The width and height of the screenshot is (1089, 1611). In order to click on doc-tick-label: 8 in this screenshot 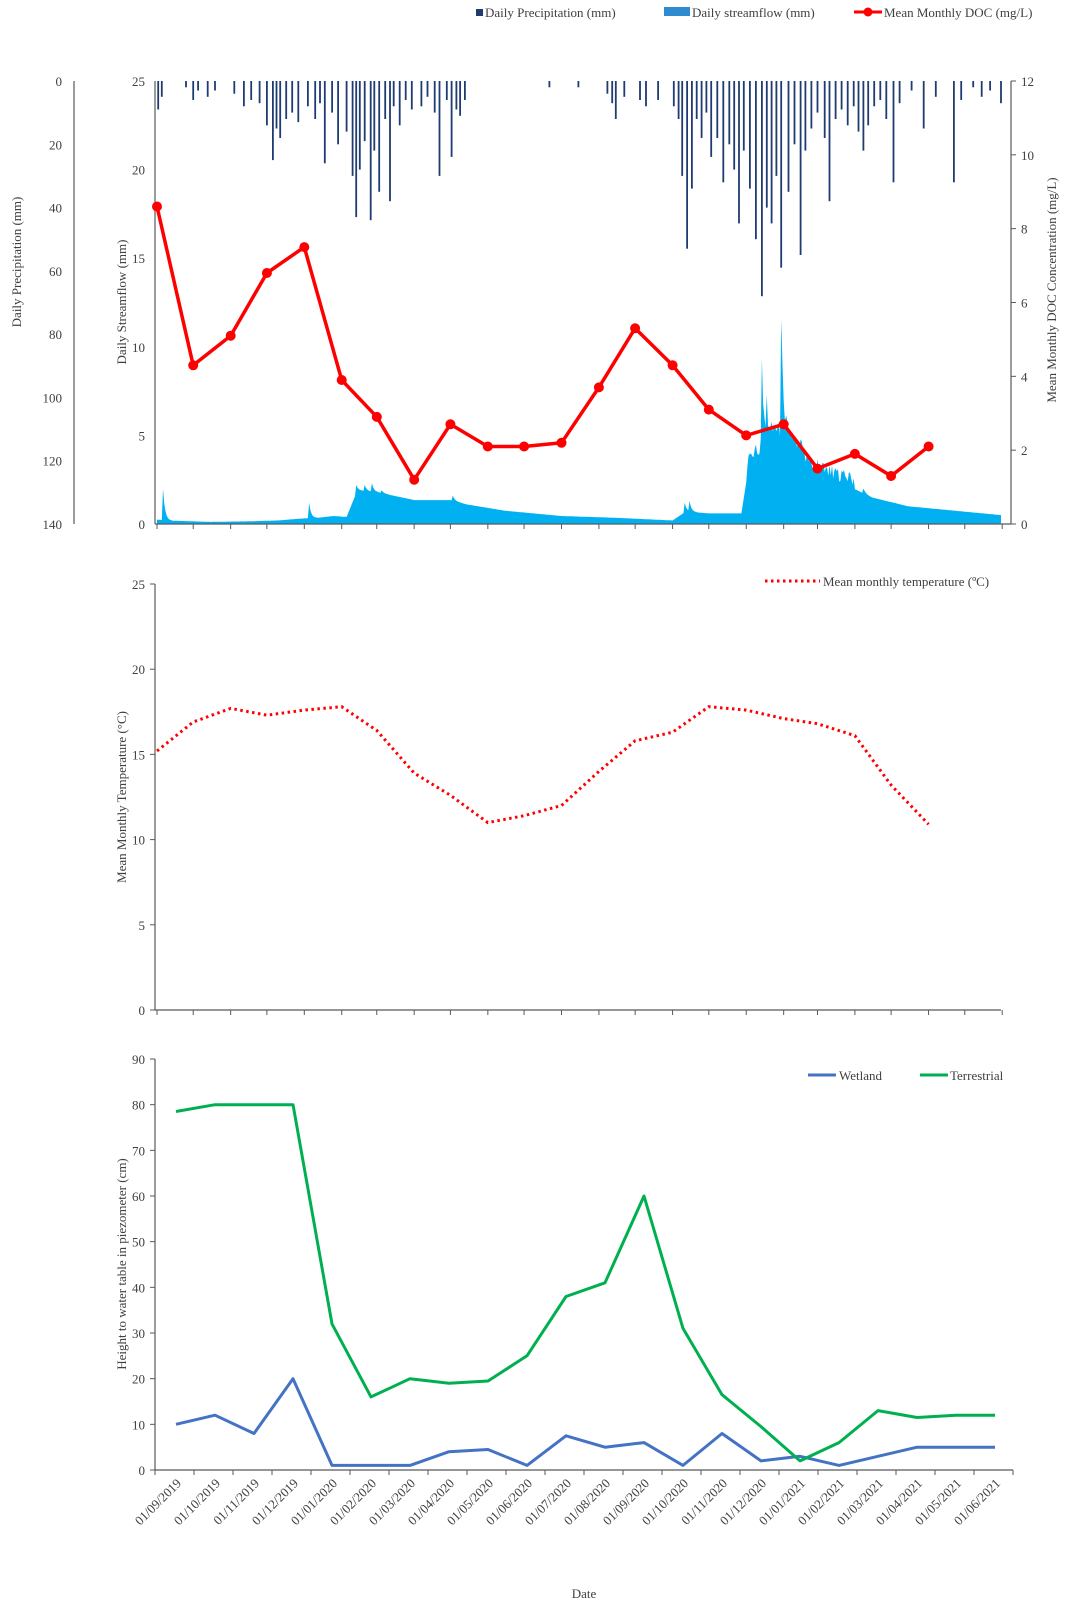, I will do `click(1024, 229)`.